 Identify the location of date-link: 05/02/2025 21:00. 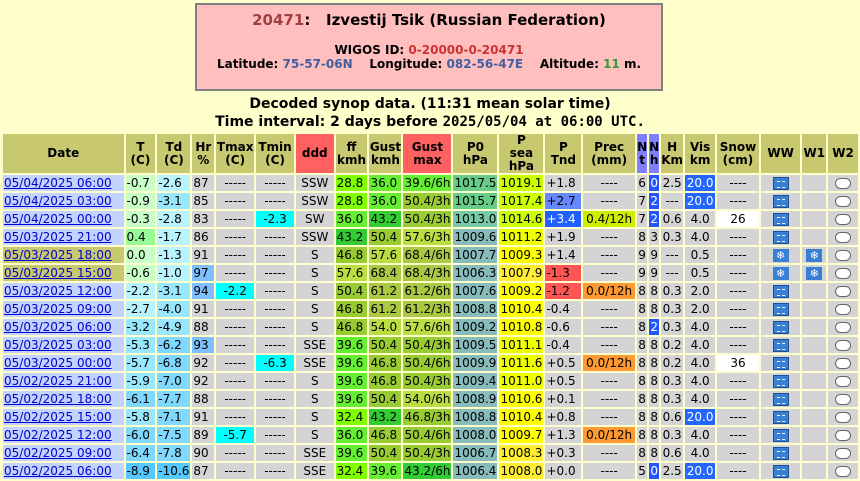
(58, 381).